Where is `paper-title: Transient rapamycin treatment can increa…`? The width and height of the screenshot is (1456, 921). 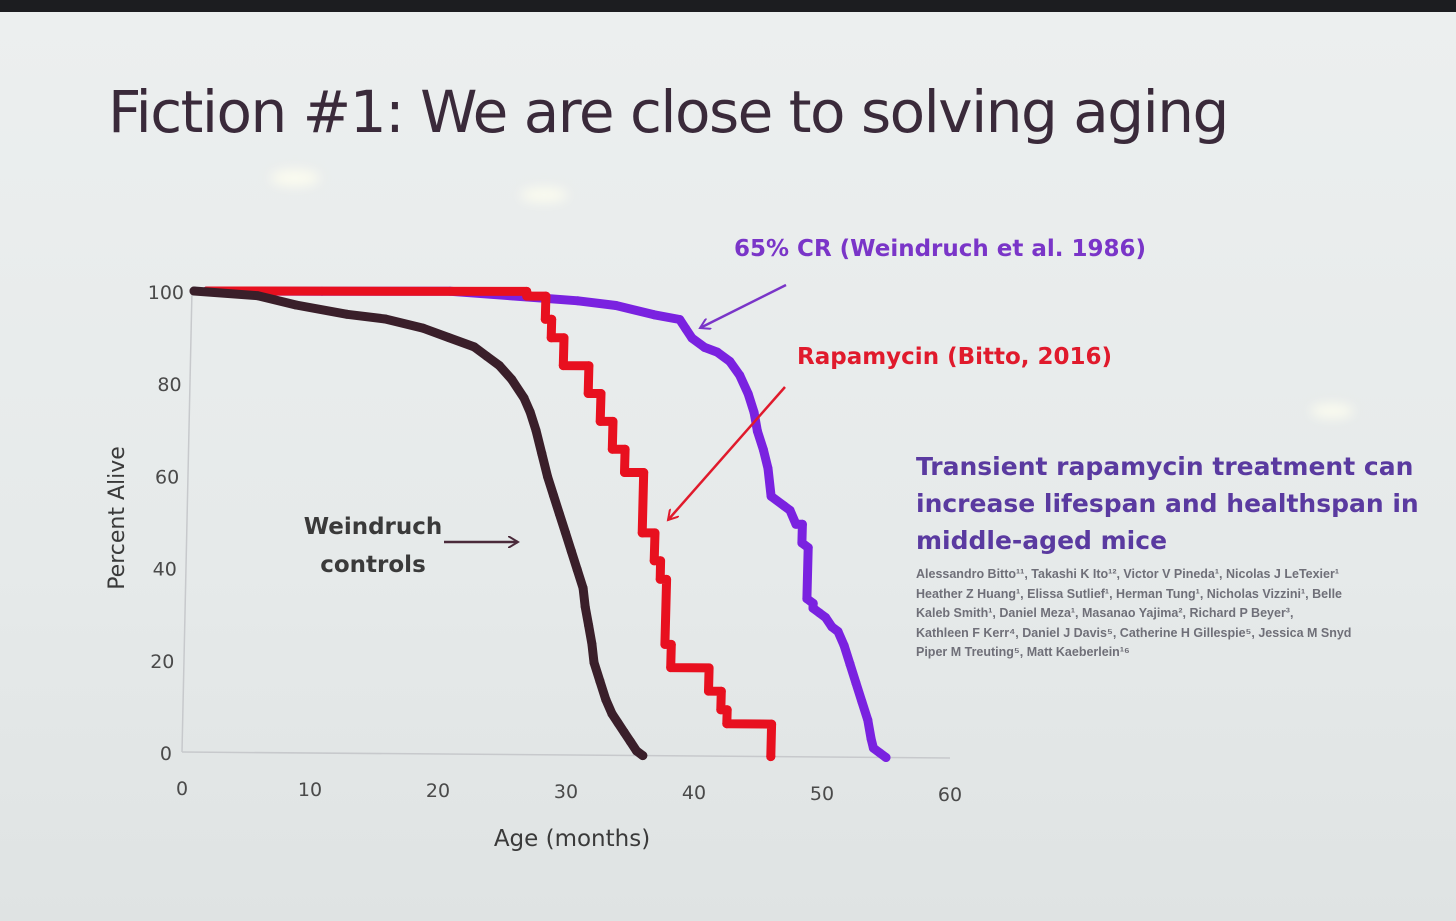
paper-title: Transient rapamycin treatment can increa… is located at coordinates (1167, 503).